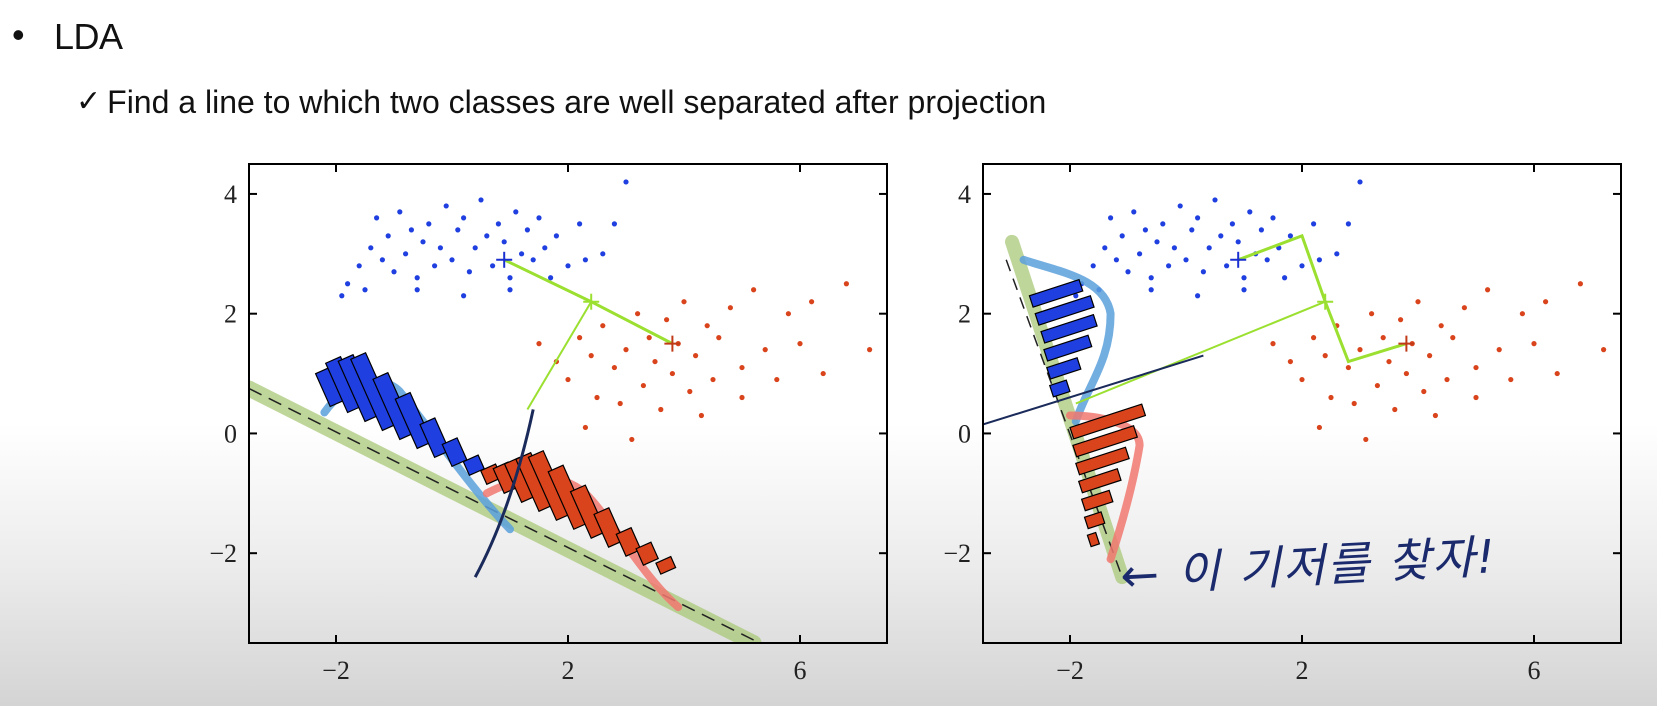 This screenshot has height=706, width=1657. I want to click on y-tick-label: 4, so click(964, 194).